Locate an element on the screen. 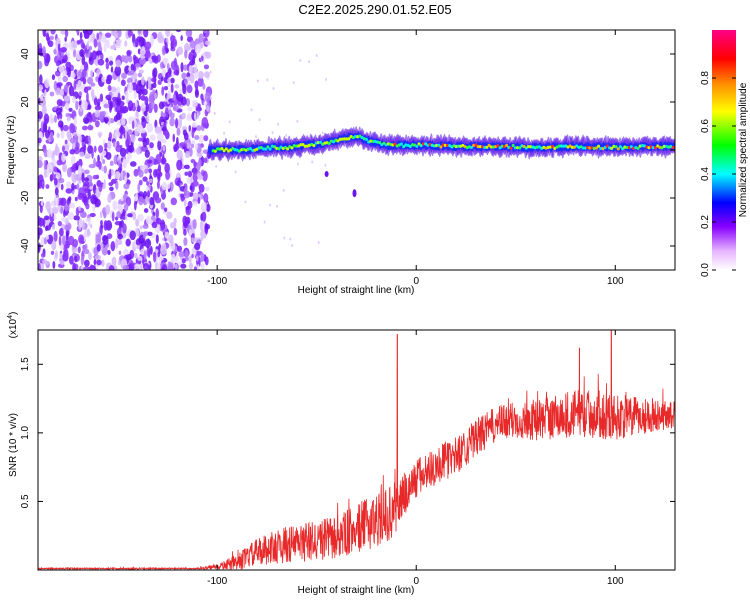 The image size is (750, 600). y-tick-label: 0.5 is located at coordinates (25, 501).